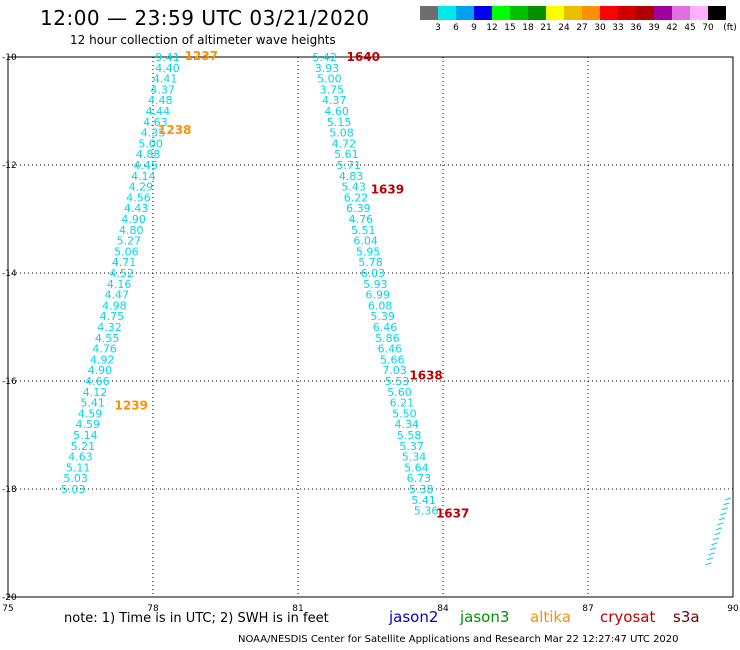 This screenshot has width=740, height=650. Describe the element at coordinates (95, 392) in the screenshot. I see `wave-height-label: 4.12` at that location.